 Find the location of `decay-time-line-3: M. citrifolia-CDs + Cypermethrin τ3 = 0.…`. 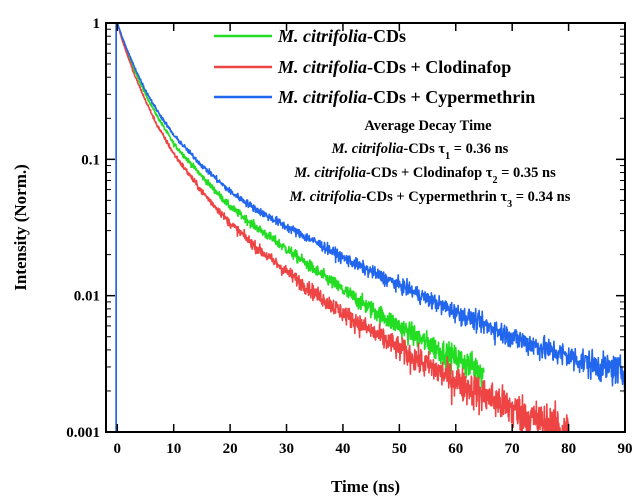

decay-time-line-3: M. citrifolia-CDs + Cypermethrin τ3 = 0.… is located at coordinates (430, 199).